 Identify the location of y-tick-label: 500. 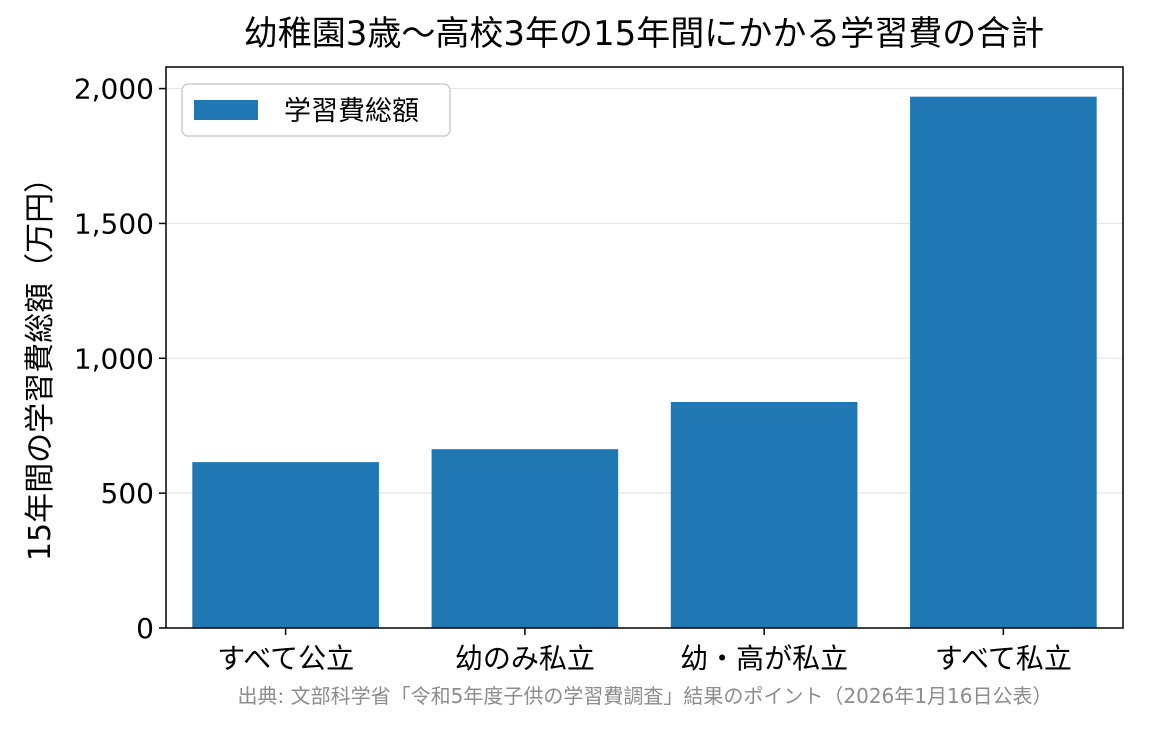
(127, 493).